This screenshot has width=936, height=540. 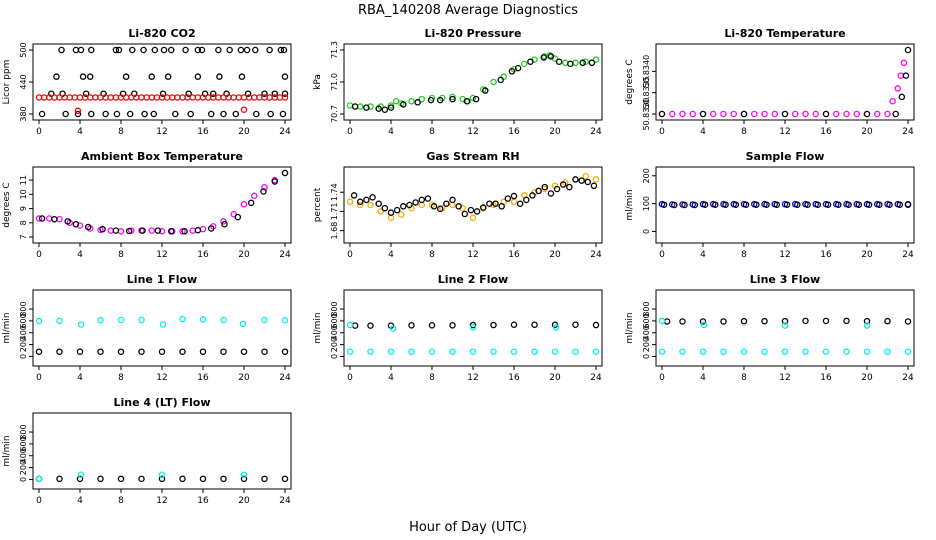 I want to click on series-1-cyan, so click(x=764, y=323).